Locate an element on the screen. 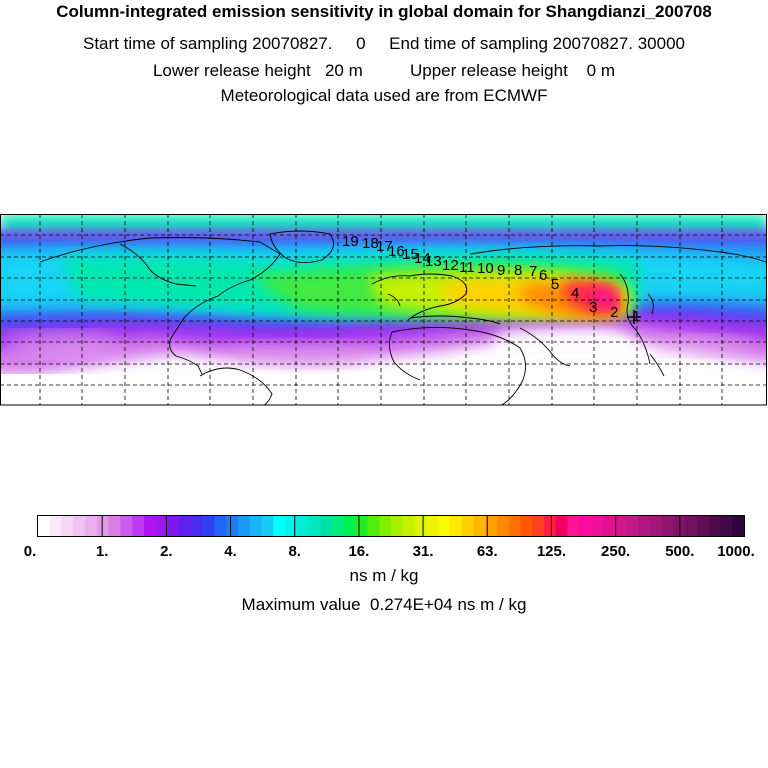 Image resolution: width=768 pixels, height=768 pixels. colorbar-unit-label: ns m / kg is located at coordinates (384, 575).